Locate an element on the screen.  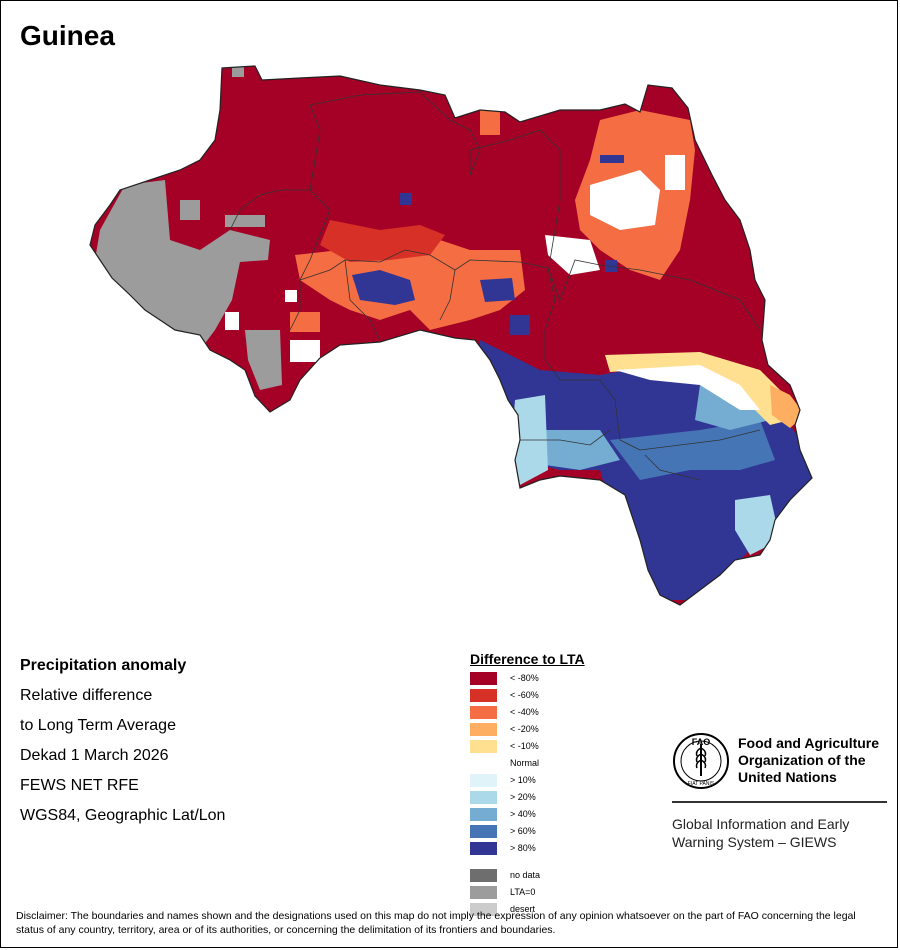
info-title: Precipitation anomaly is located at coordinates (103, 665).